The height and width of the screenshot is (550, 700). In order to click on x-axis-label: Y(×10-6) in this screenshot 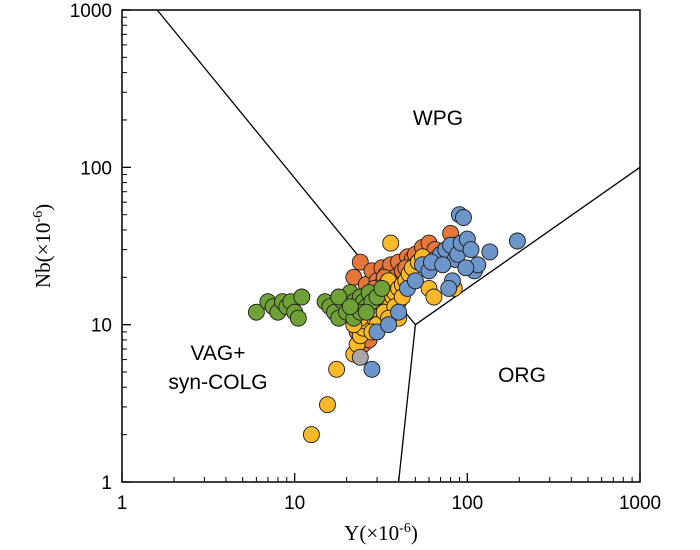, I will do `click(381, 533)`.